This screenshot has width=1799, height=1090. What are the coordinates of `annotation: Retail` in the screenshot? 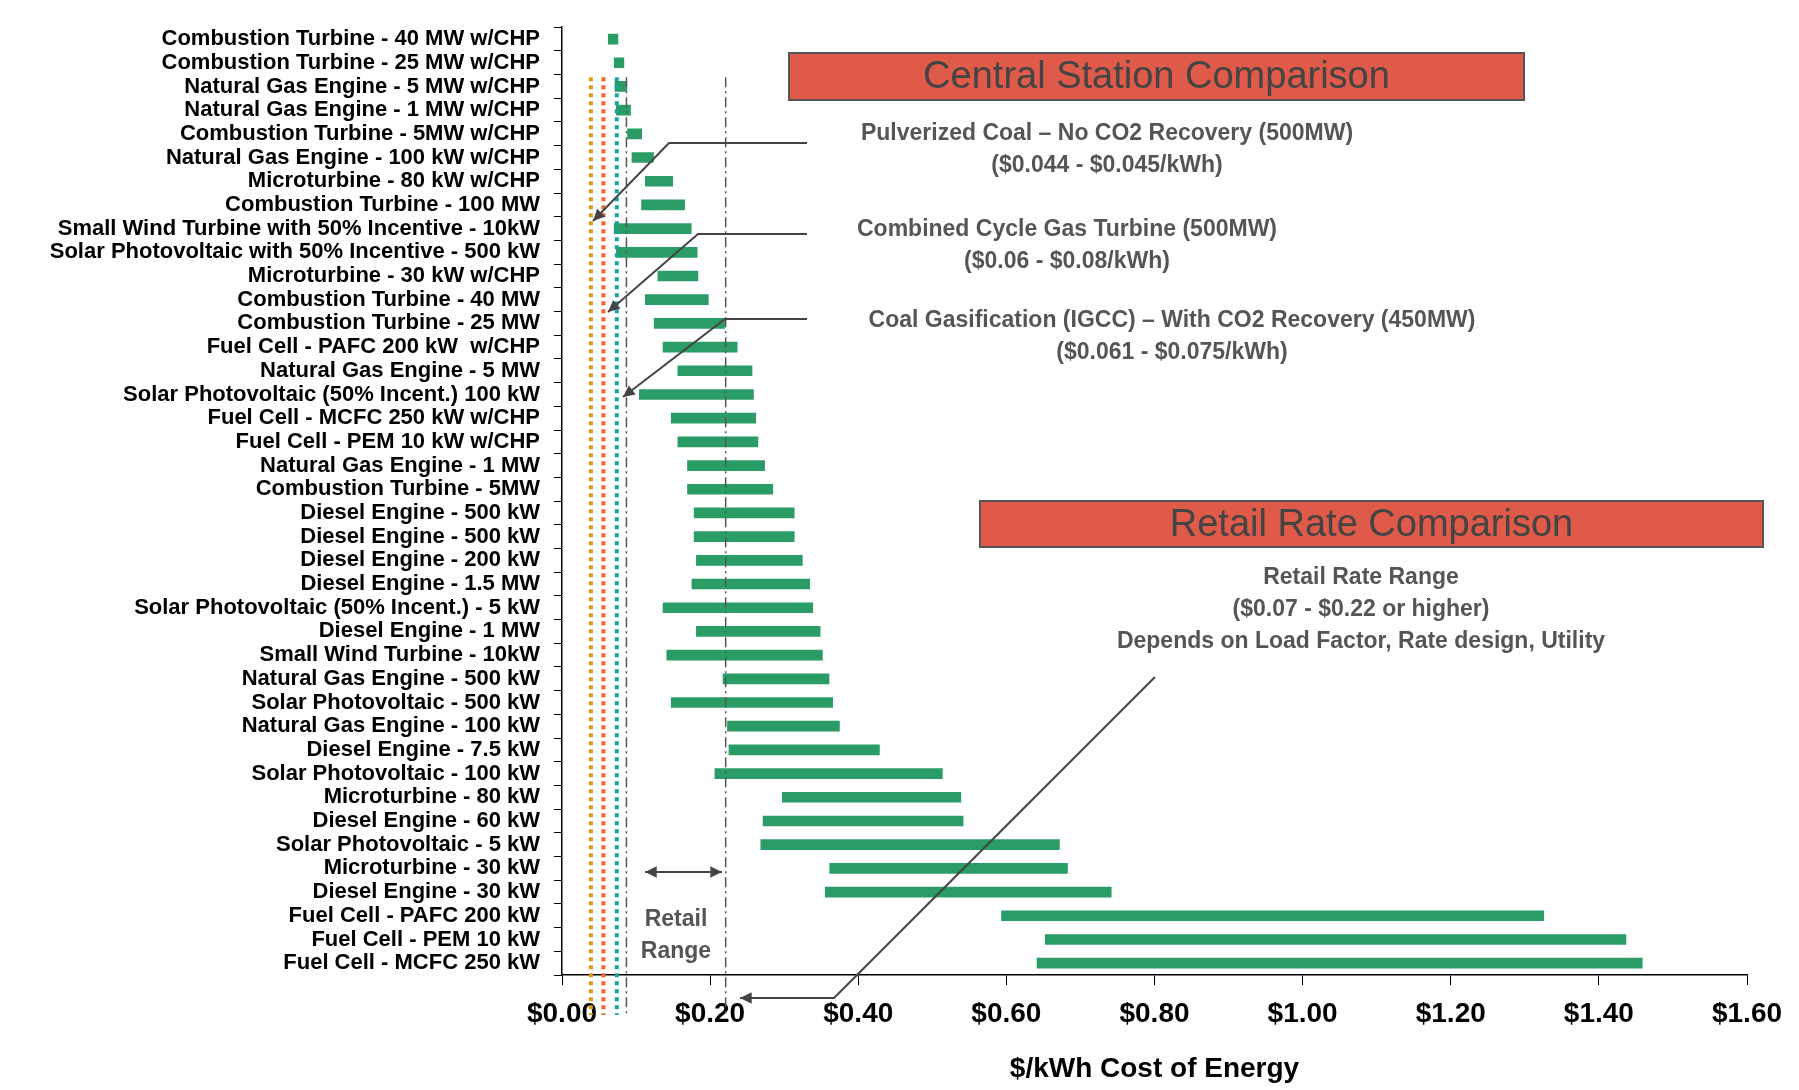 It's located at (676, 918).